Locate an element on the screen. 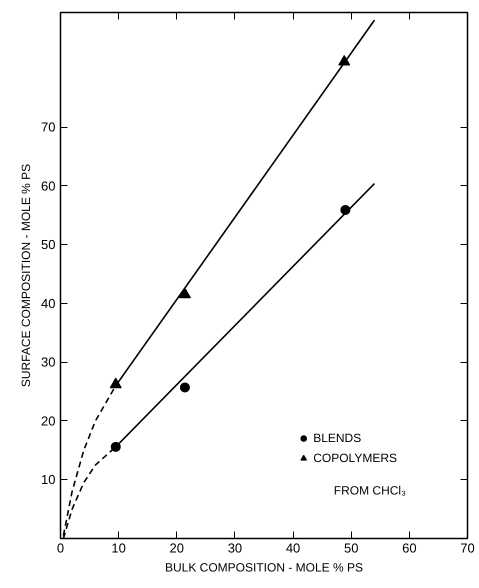 This screenshot has width=479, height=588. y-tick-label: 70 is located at coordinates (48, 127).